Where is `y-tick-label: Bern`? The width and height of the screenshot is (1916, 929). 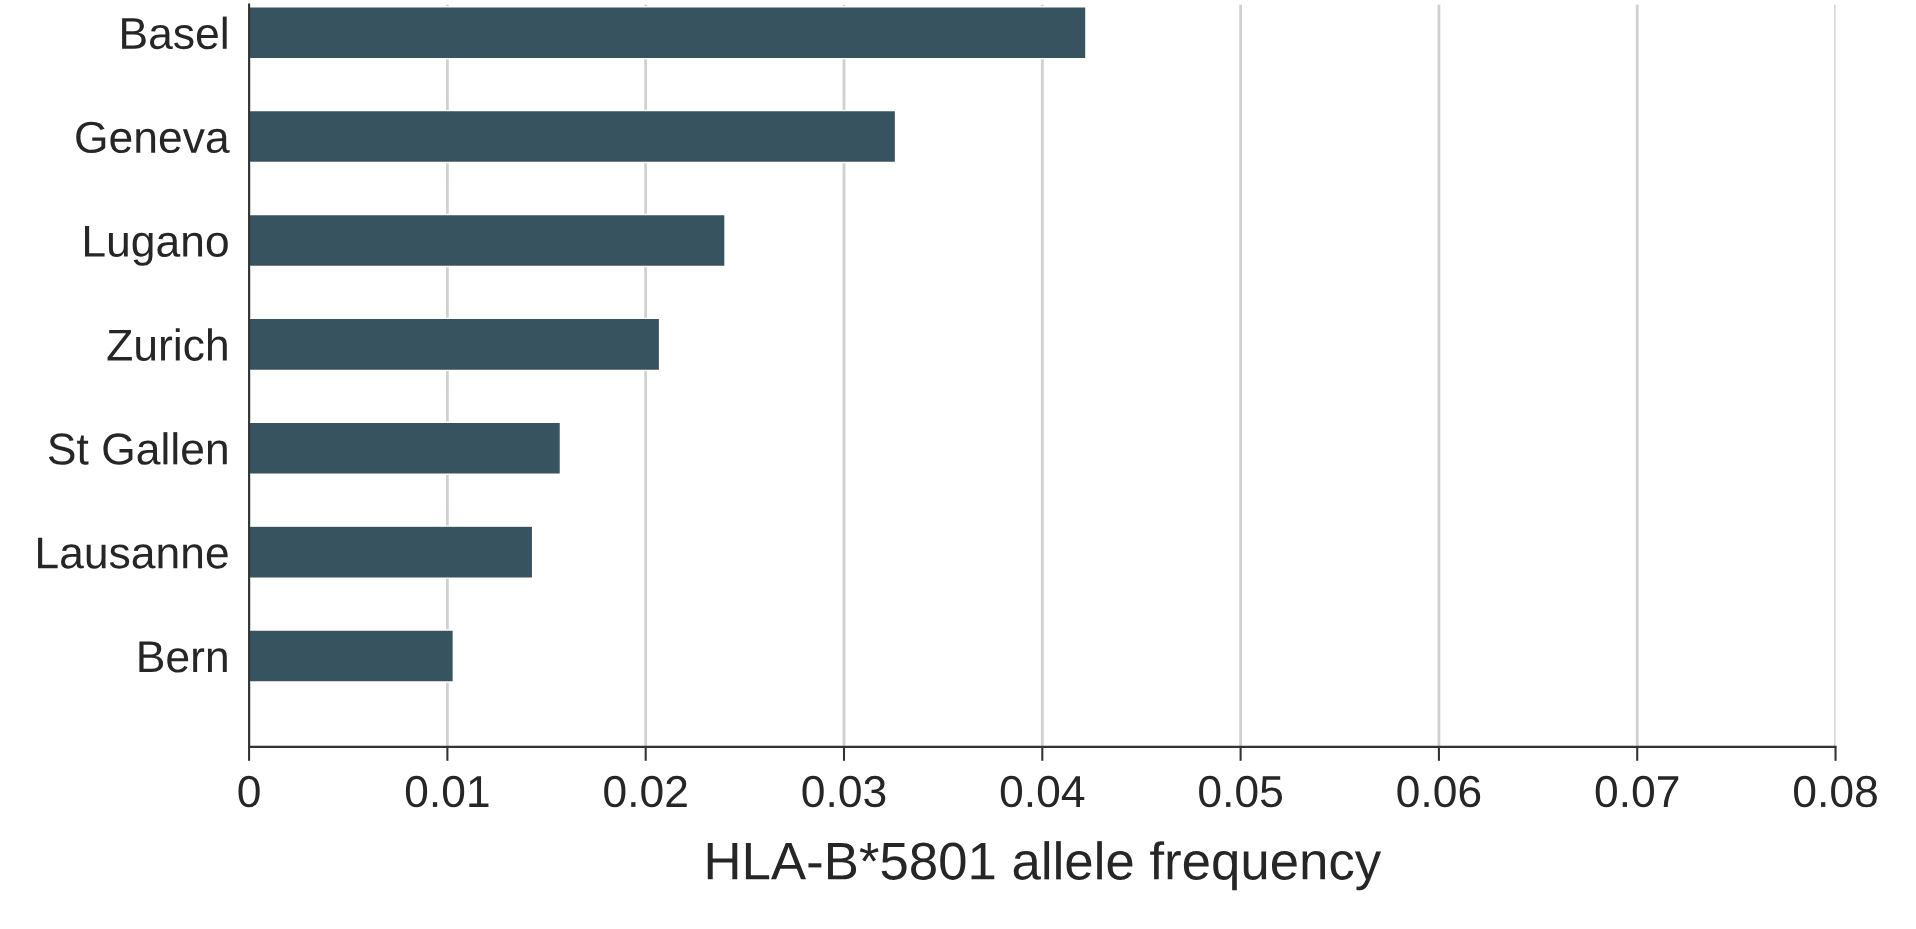
y-tick-label: Bern is located at coordinates (183, 657).